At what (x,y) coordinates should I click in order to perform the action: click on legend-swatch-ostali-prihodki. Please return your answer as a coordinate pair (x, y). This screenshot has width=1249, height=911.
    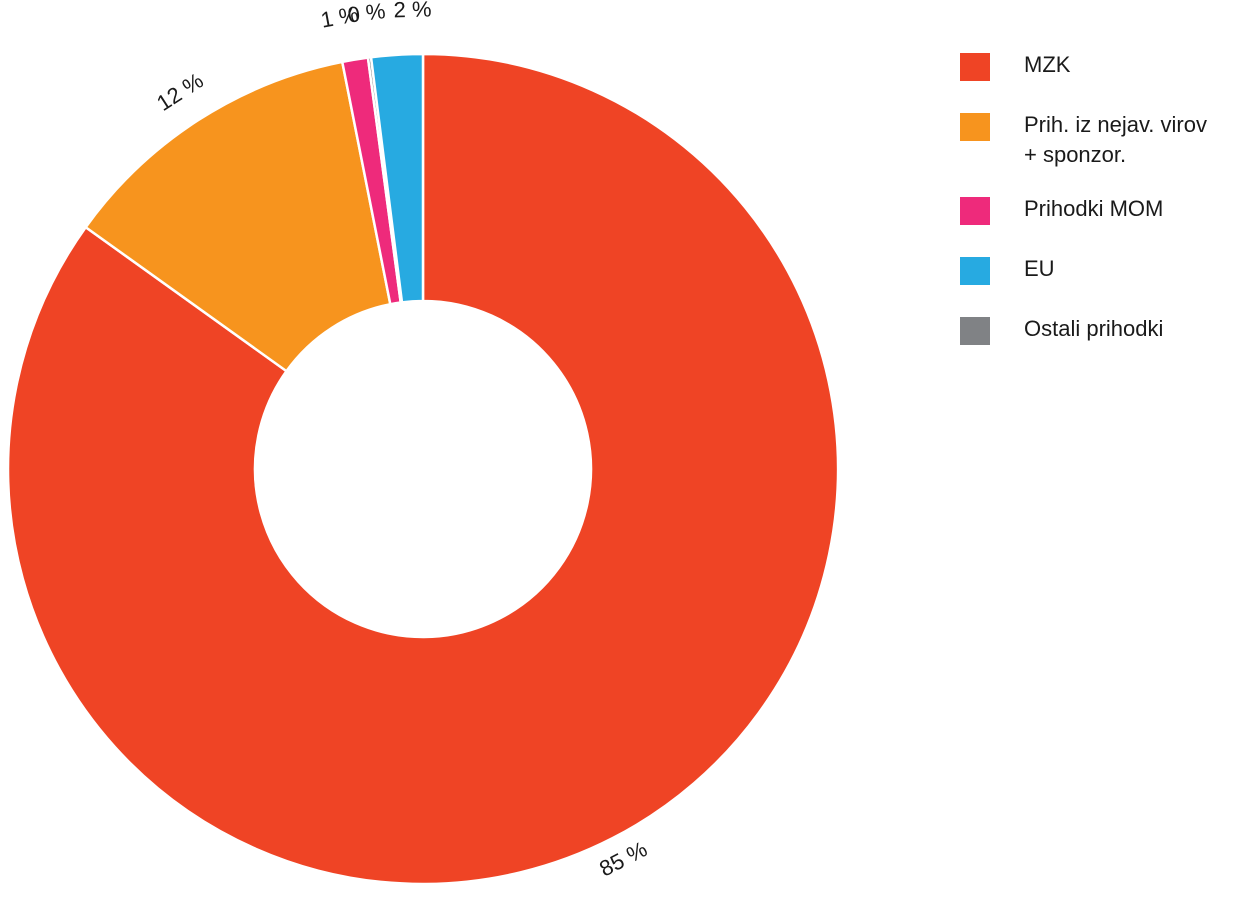
    Looking at the image, I should click on (975, 331).